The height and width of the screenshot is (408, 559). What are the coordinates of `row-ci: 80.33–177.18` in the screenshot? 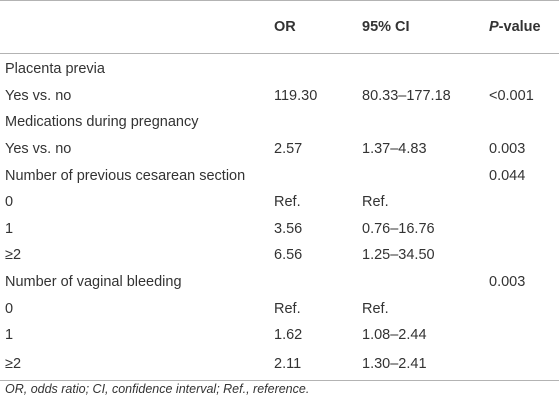 It's located at (406, 95).